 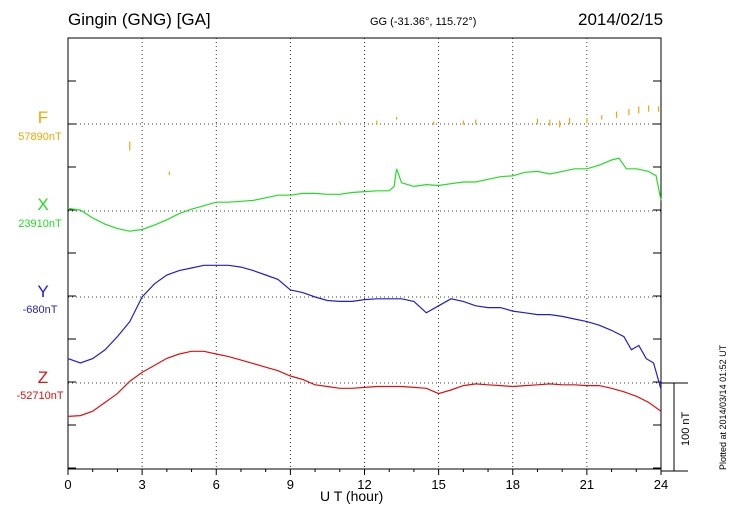 What do you see at coordinates (621, 19) in the screenshot?
I see `chart-date: 2014/02/15` at bounding box center [621, 19].